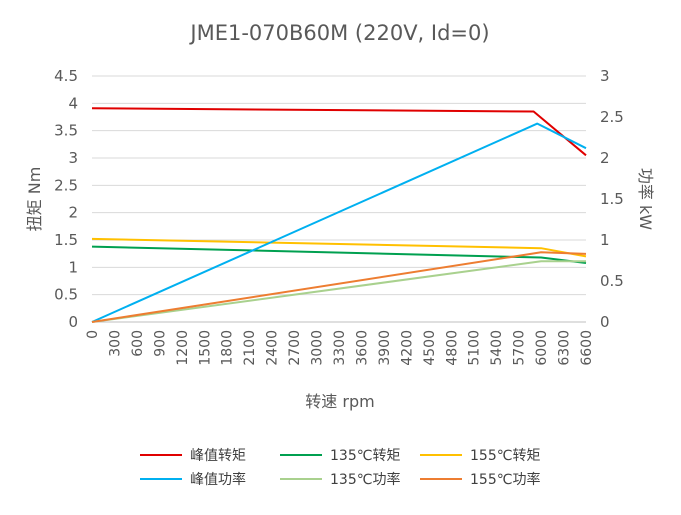 The image size is (681, 515). What do you see at coordinates (605, 76) in the screenshot?
I see `y-right-tick-label: 3` at bounding box center [605, 76].